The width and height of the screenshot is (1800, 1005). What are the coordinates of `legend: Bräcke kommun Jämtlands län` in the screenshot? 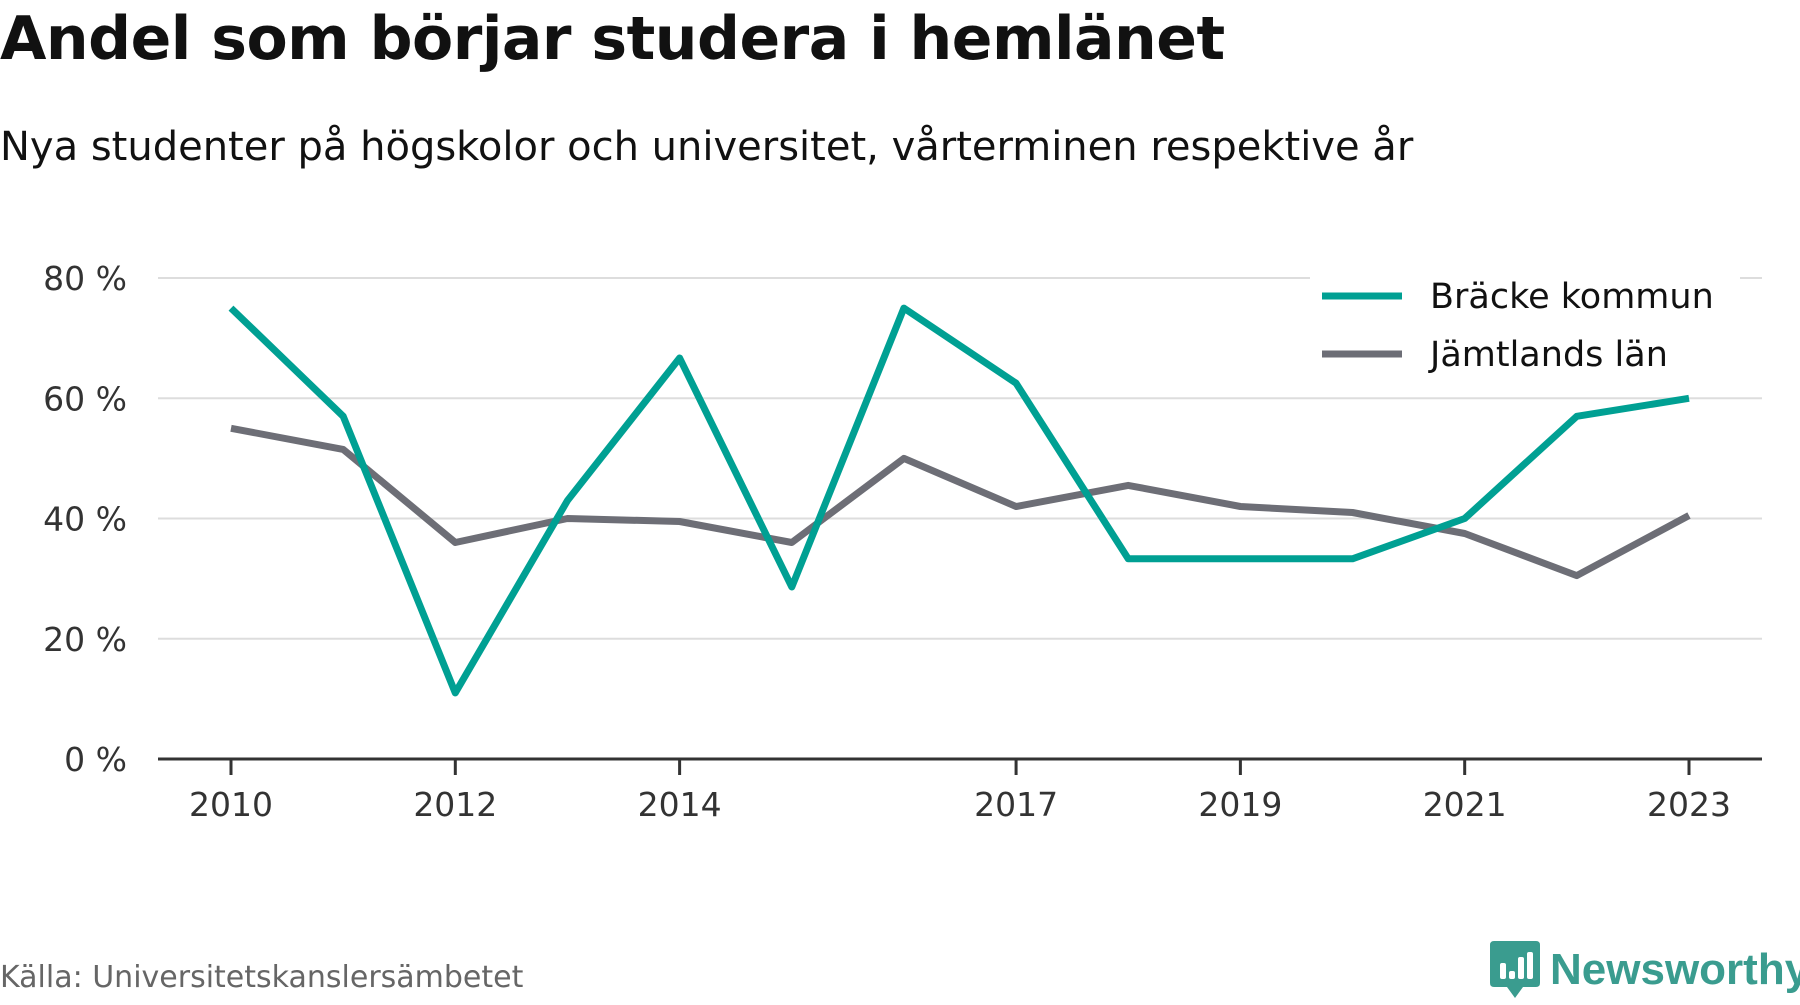 It's located at (1525, 327).